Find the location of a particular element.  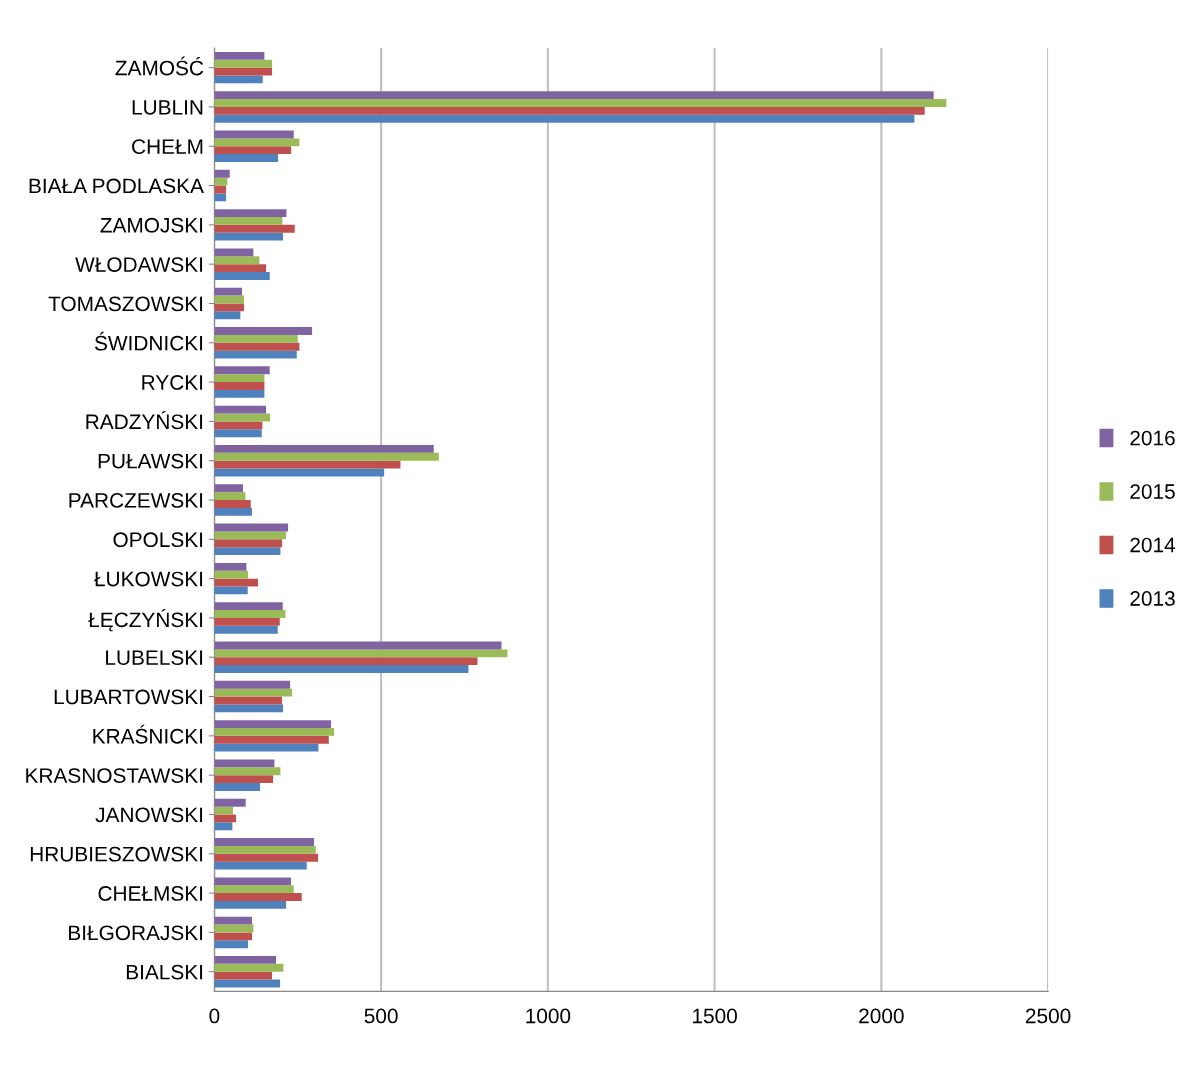

y-tick-label: BIAŁA PODLASKA is located at coordinates (116, 186).